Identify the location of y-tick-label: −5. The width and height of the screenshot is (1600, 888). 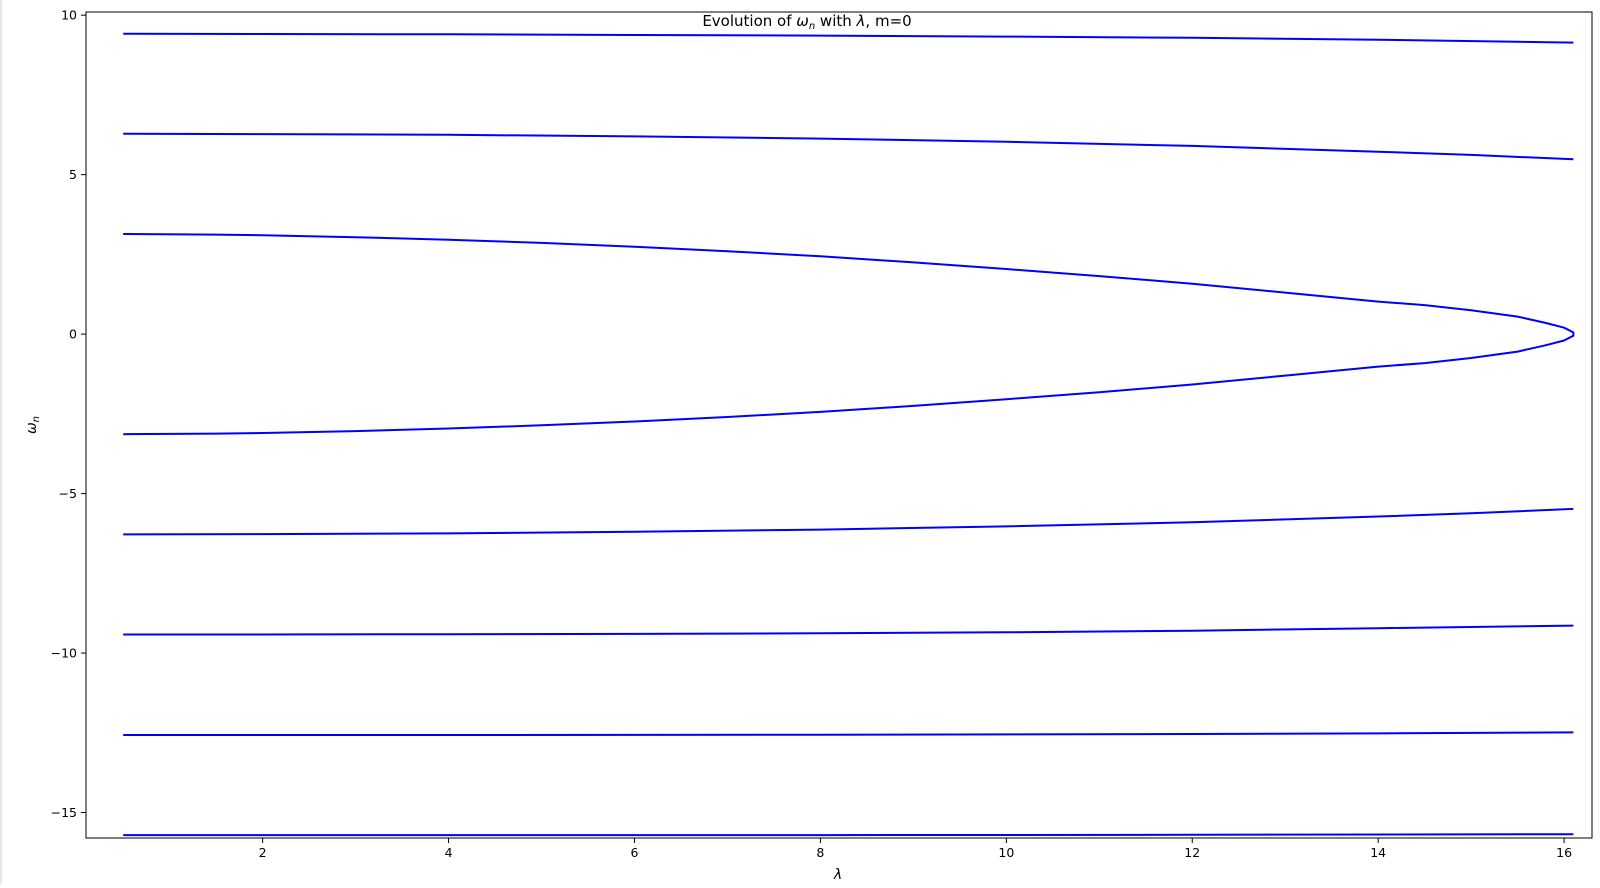
(68, 493).